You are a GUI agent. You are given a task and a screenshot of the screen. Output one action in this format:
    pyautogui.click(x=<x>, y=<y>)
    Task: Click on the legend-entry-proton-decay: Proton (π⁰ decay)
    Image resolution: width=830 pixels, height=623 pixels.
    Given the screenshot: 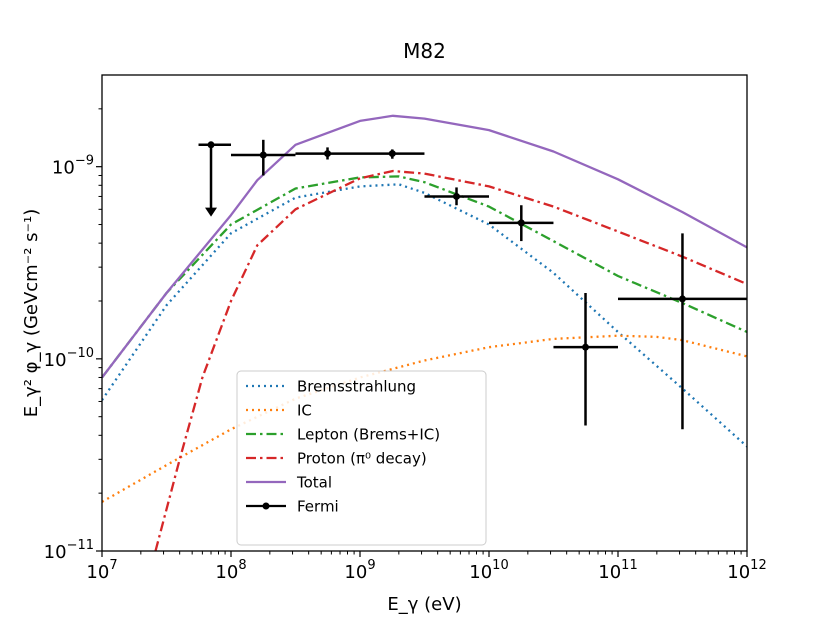 What is the action you would take?
    pyautogui.click(x=336, y=459)
    